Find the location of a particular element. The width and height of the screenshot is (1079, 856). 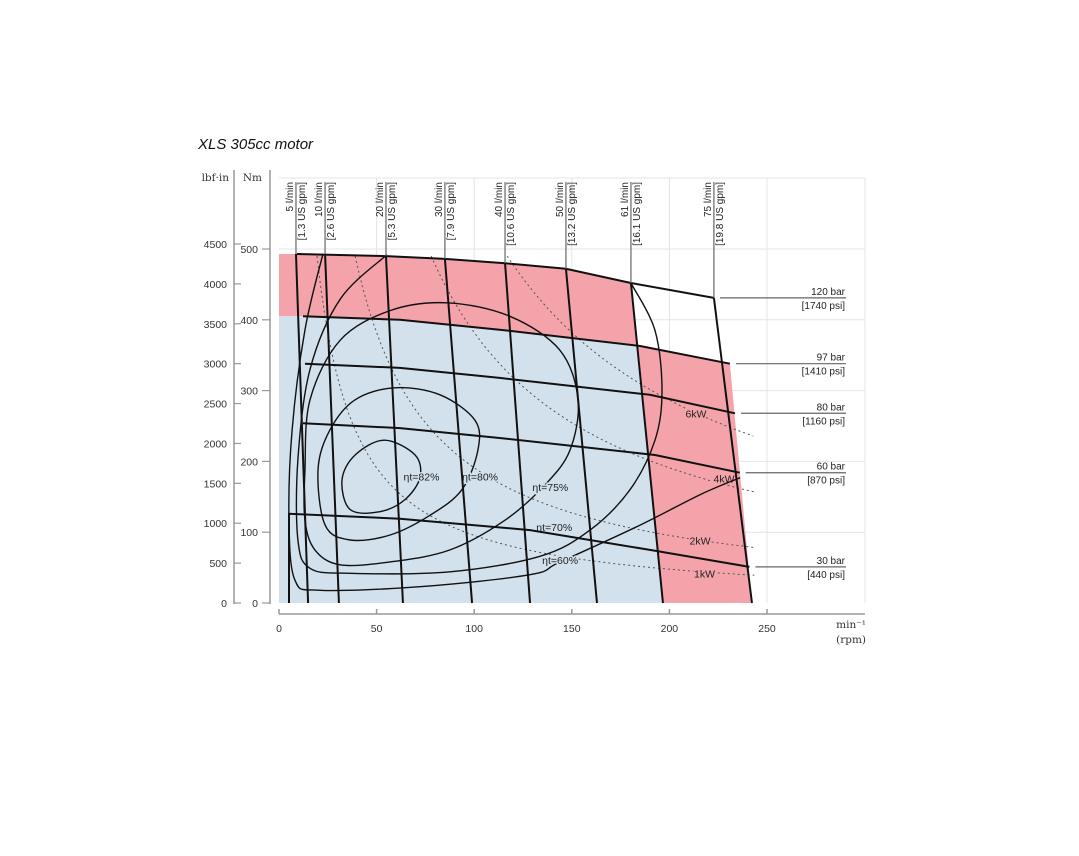

flow-label-gpm: [16.1 US gpm] is located at coordinates (637, 214).